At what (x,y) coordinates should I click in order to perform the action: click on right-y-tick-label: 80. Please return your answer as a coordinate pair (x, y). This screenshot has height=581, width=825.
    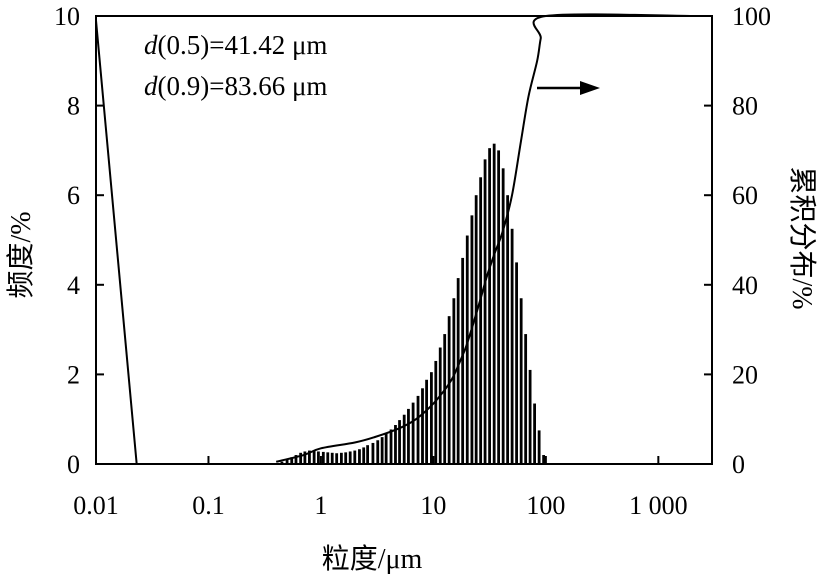
    Looking at the image, I should click on (745, 106).